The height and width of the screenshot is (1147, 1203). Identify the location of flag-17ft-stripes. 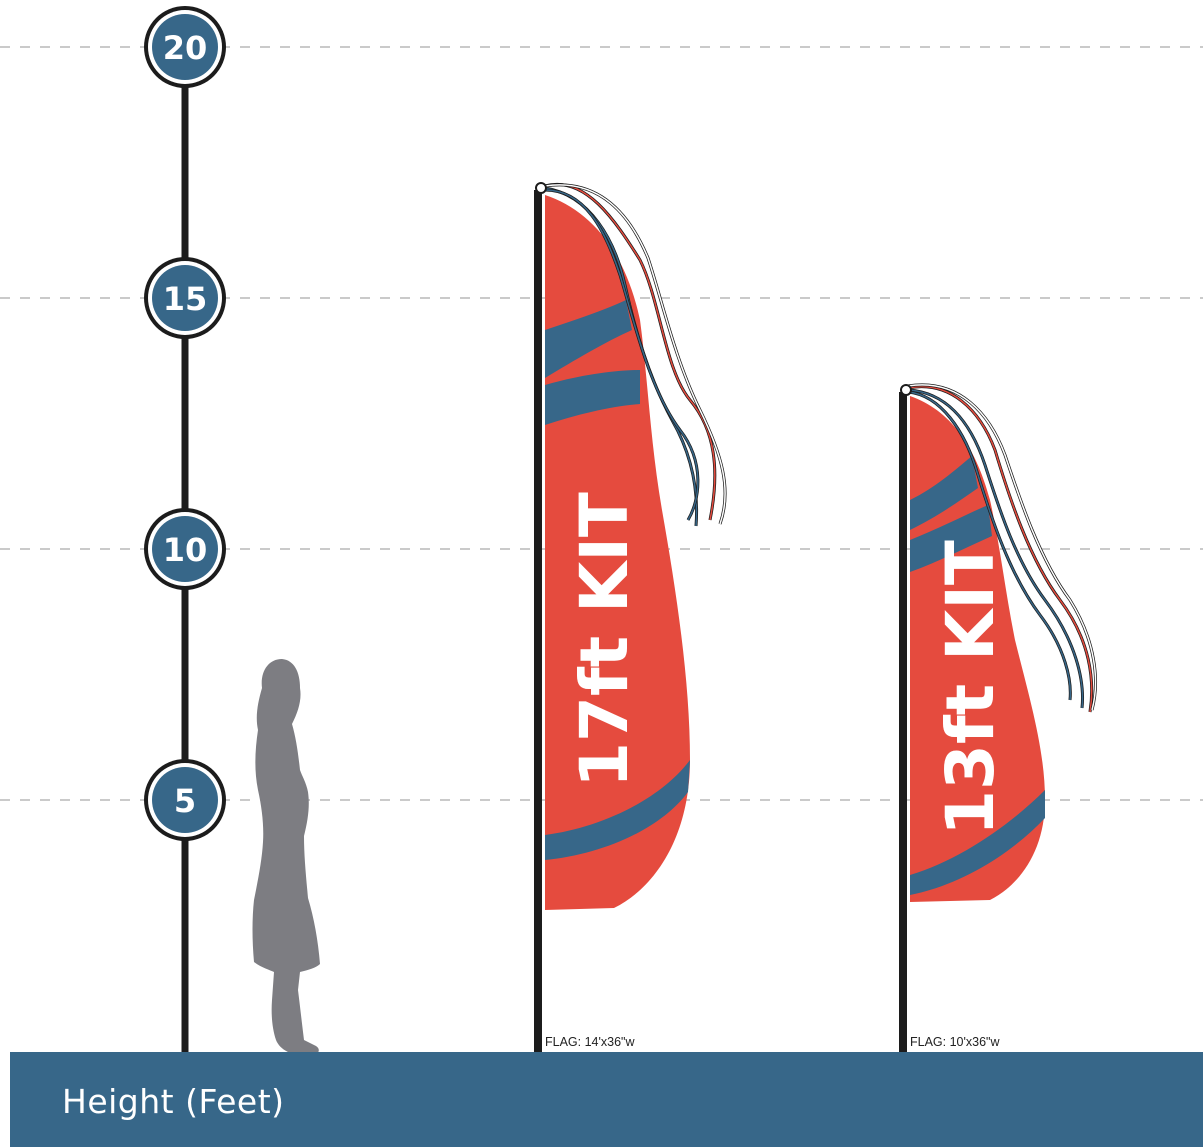
(617, 580).